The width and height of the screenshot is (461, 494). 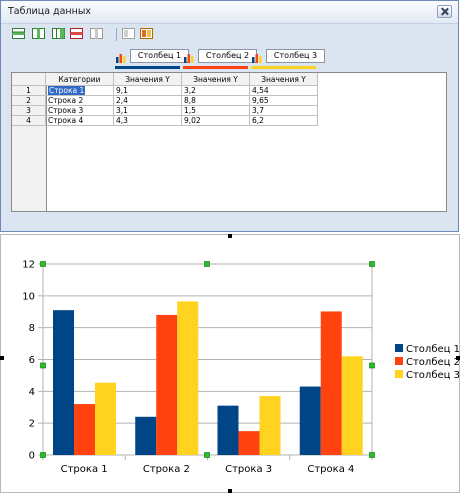 What do you see at coordinates (444, 11) in the screenshot?
I see `close-button` at bounding box center [444, 11].